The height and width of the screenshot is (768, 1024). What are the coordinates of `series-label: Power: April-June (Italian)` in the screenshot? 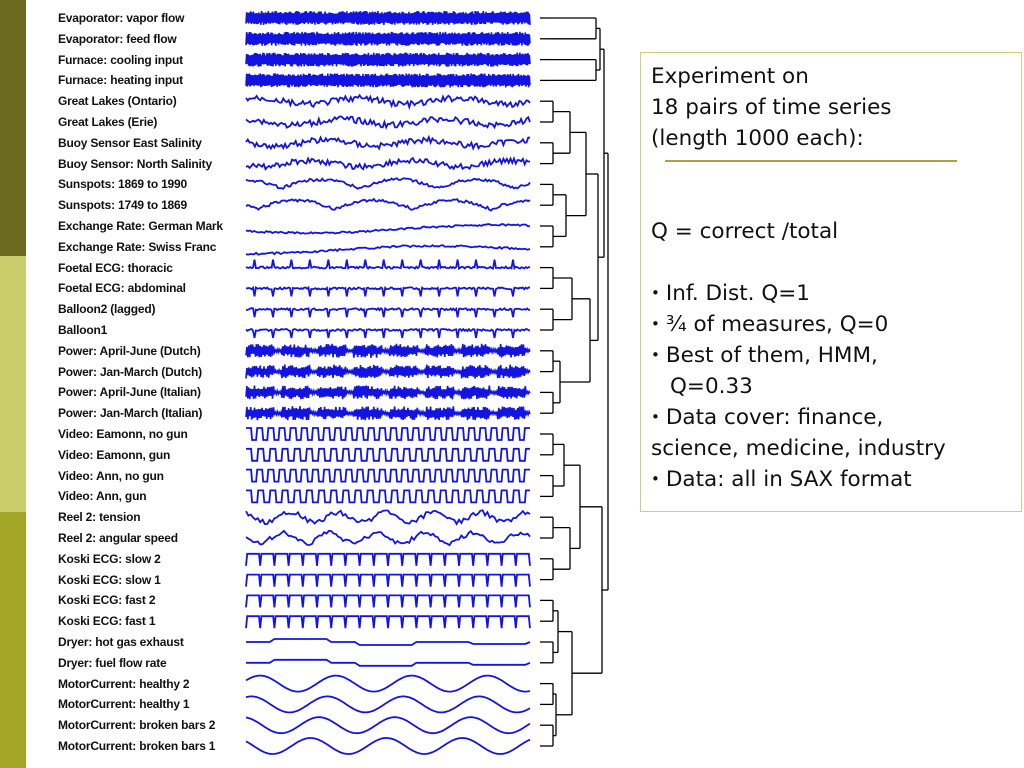 It's located at (129, 392).